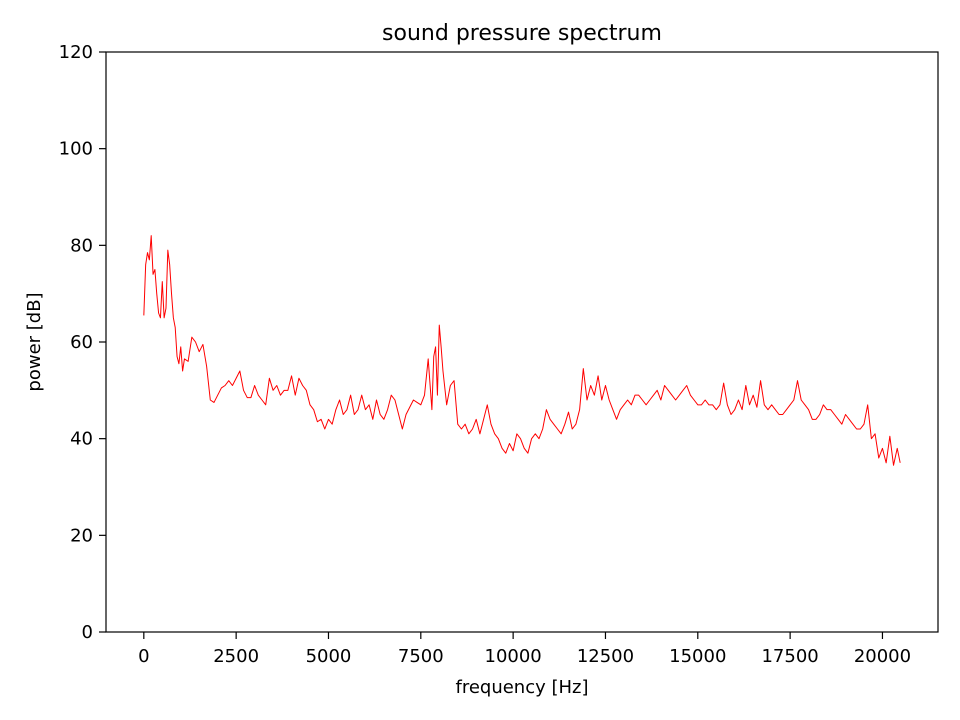 This screenshot has width=960, height=720. Describe the element at coordinates (697, 656) in the screenshot. I see `x-tick-label: 15000` at that location.